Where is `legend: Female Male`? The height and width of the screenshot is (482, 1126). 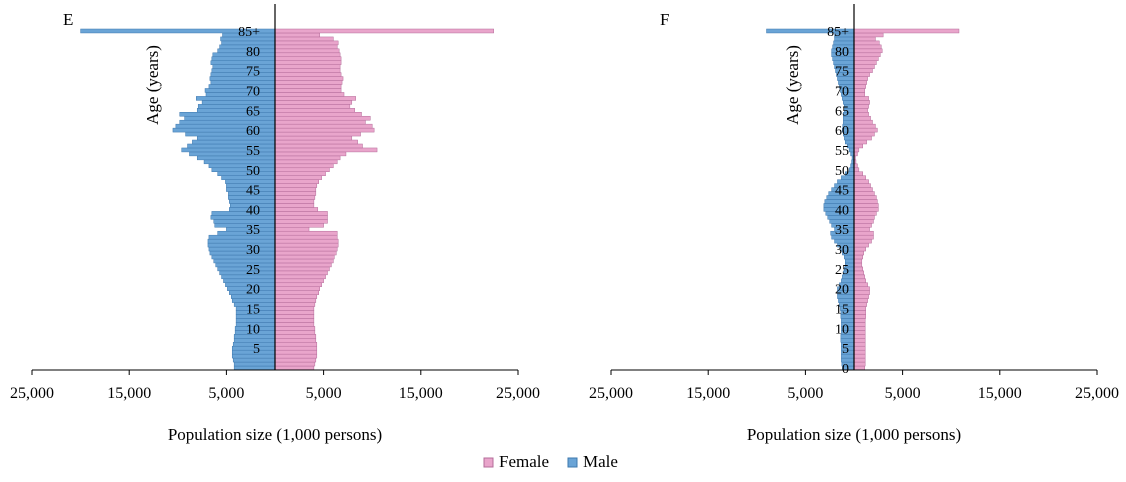
legend: Female Male is located at coordinates (550, 461).